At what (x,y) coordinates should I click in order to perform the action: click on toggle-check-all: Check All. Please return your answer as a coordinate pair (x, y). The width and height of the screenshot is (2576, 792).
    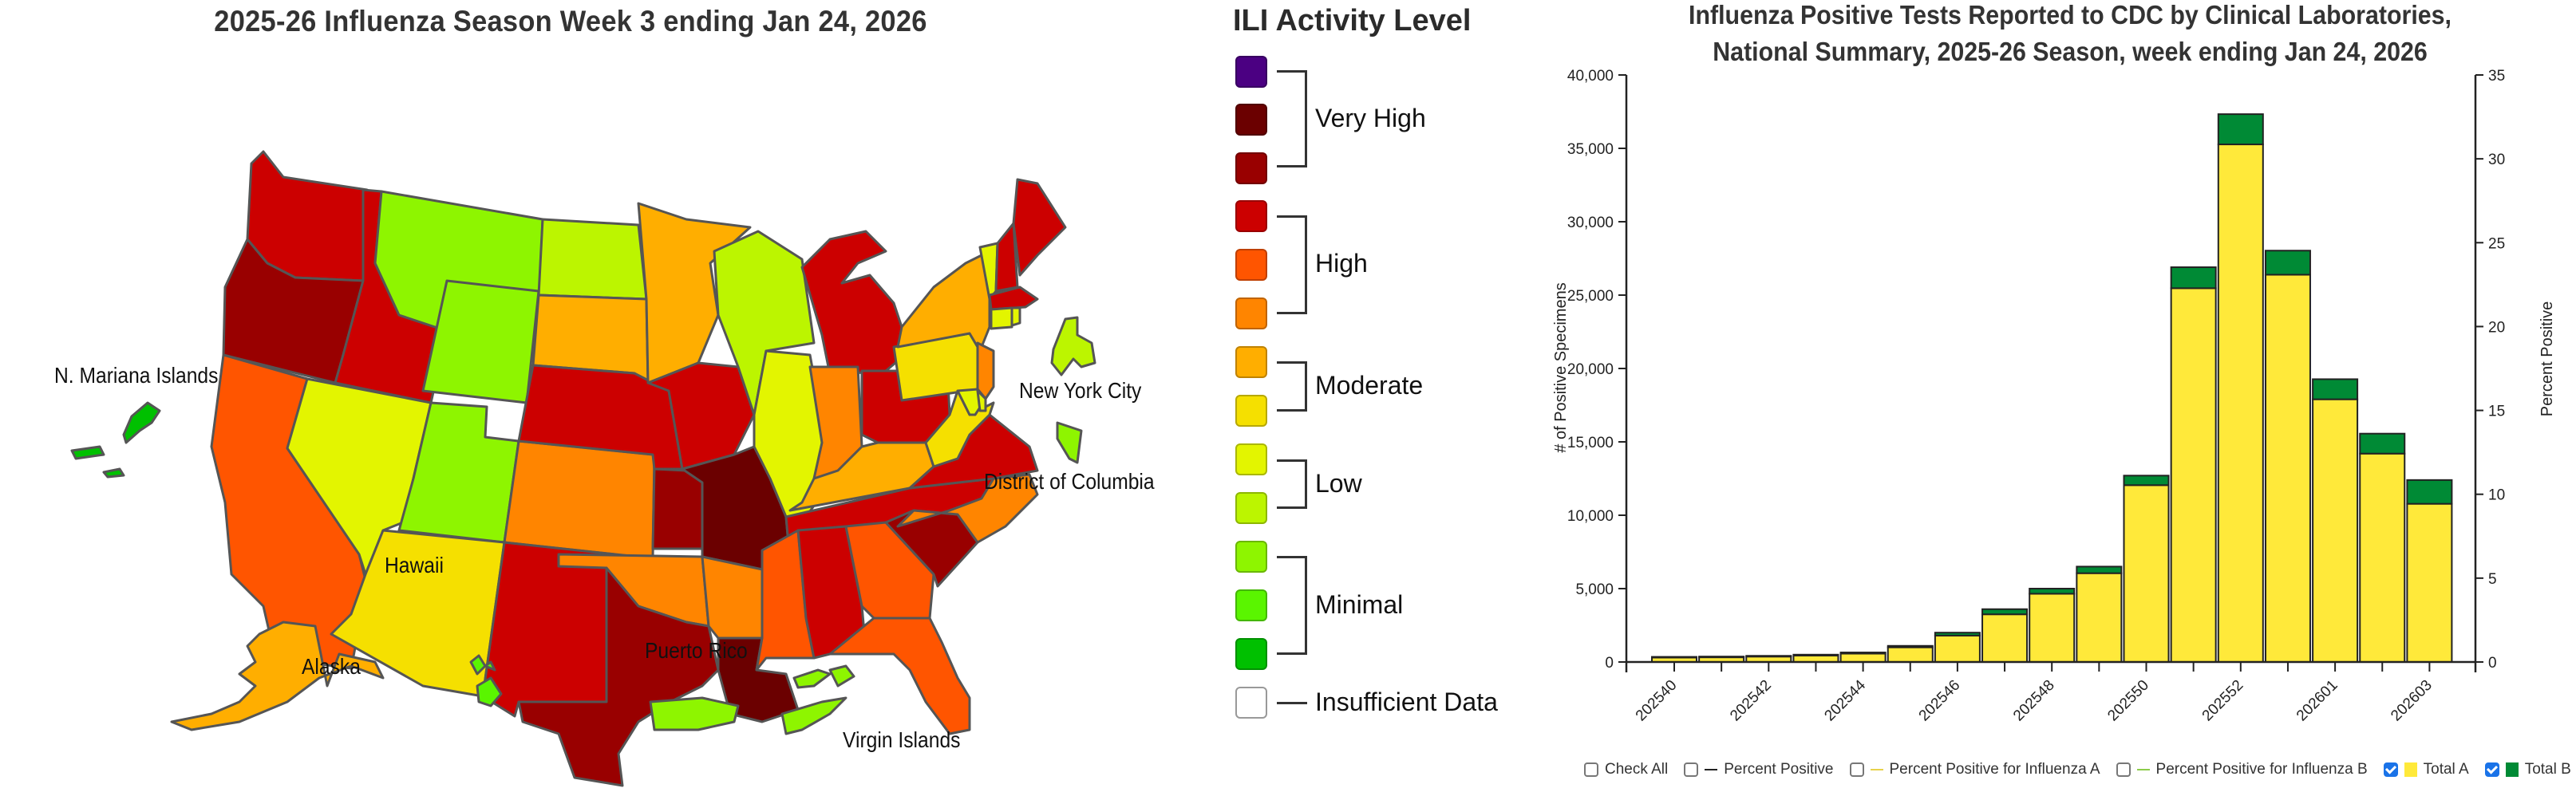
    Looking at the image, I should click on (1626, 770).